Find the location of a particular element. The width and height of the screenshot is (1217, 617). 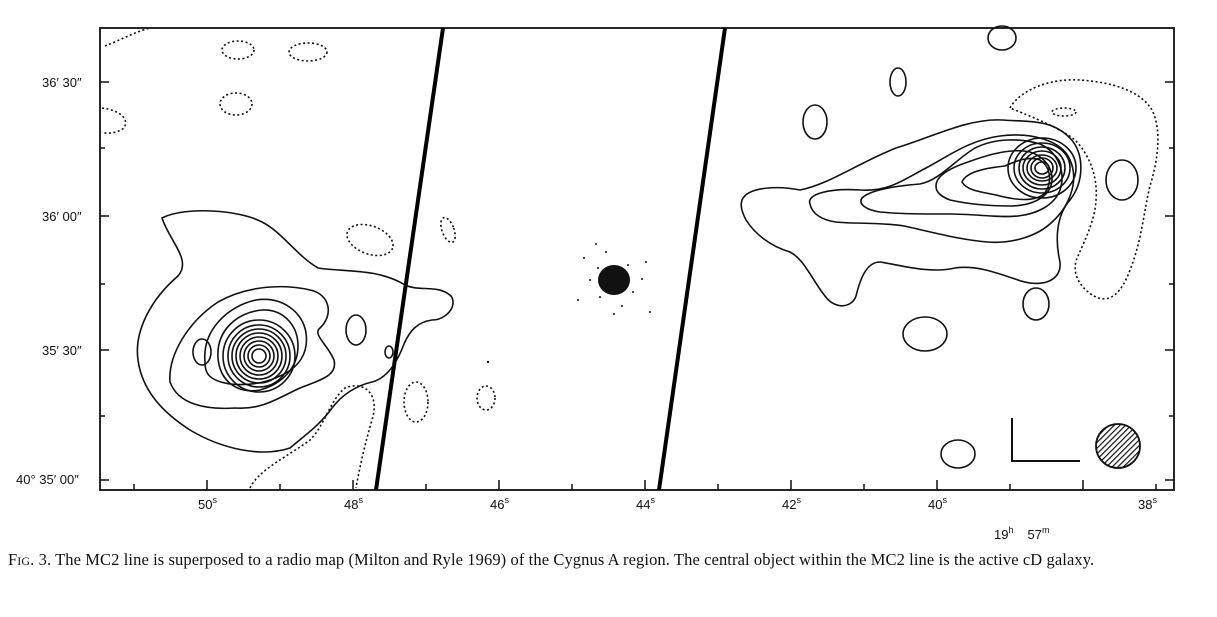

x-tick-label: 40s is located at coordinates (937, 503).